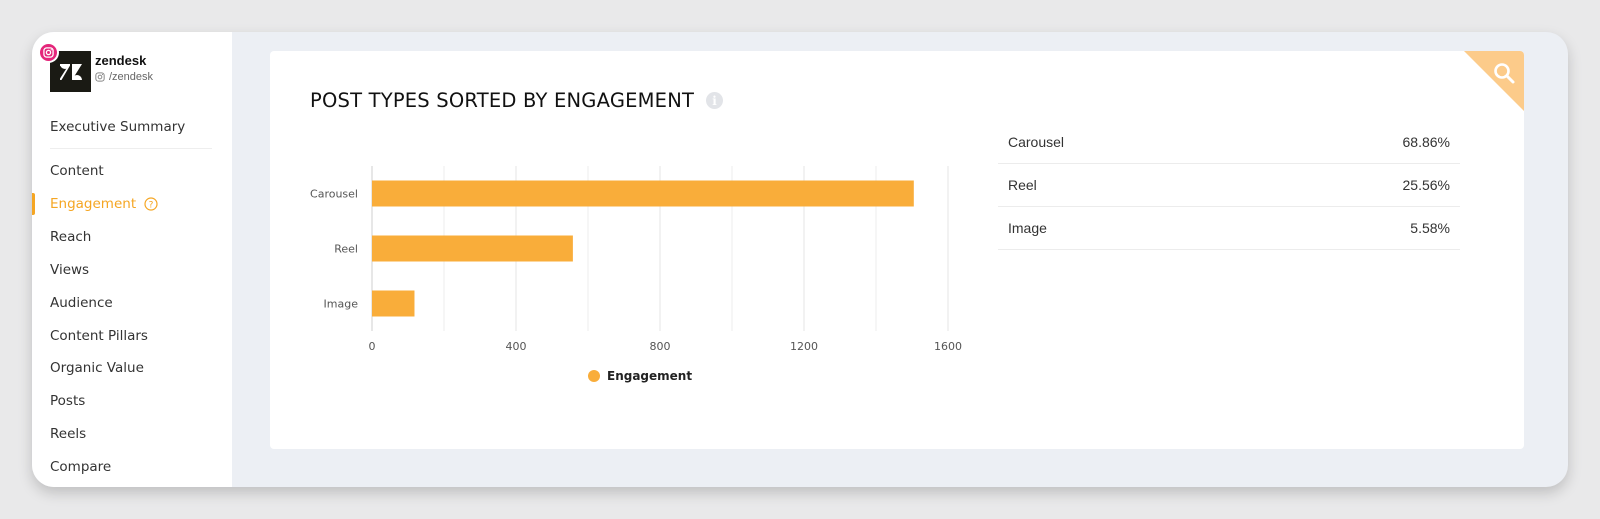 Image resolution: width=1600 pixels, height=519 pixels. I want to click on breakdown-label: Image, so click(1027, 228).